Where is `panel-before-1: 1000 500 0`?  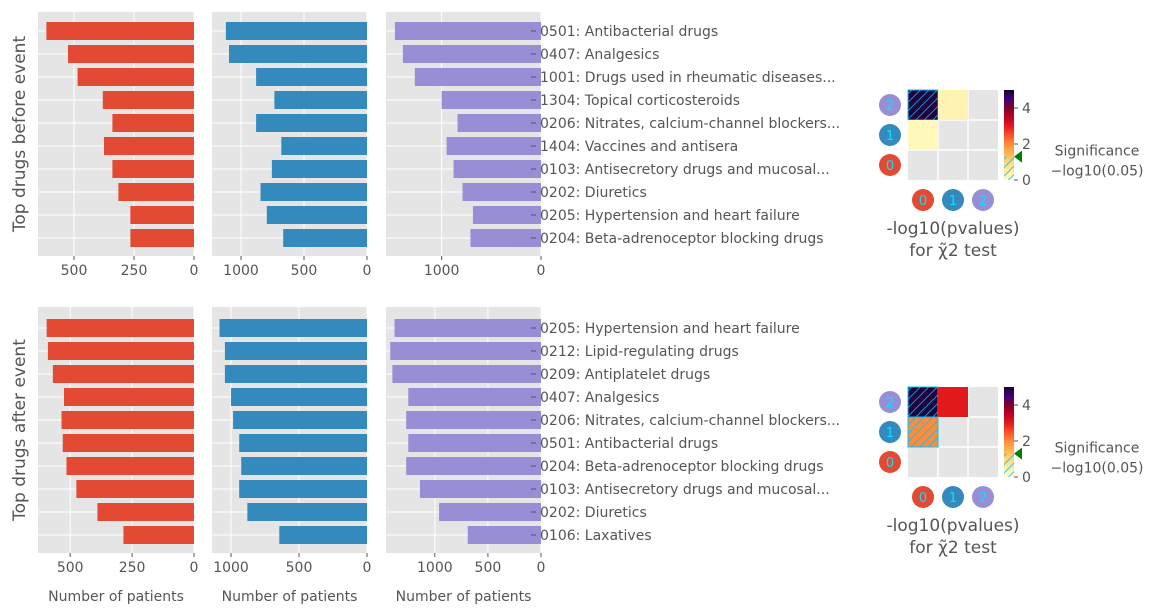
panel-before-1: 1000 500 0 is located at coordinates (291, 145).